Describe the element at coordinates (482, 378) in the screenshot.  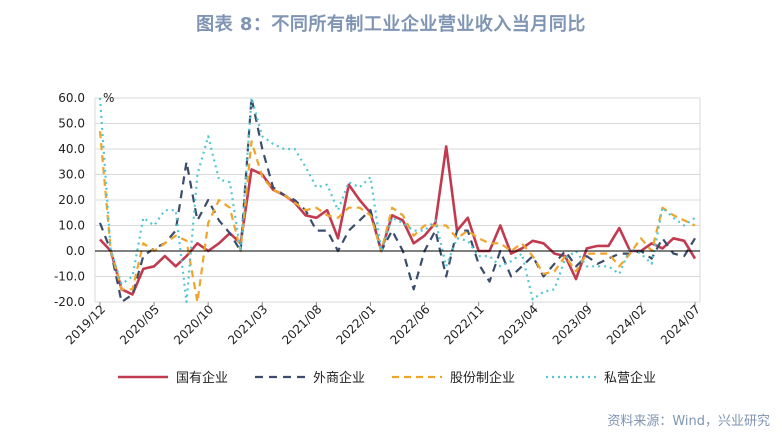
I see `legend-label-2: 股份制企业` at that location.